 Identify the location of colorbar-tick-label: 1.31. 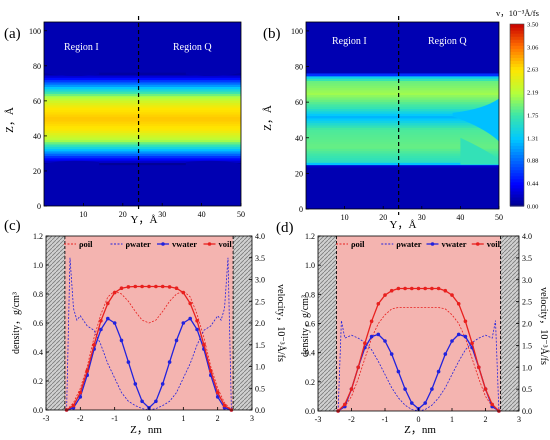
(532, 138).